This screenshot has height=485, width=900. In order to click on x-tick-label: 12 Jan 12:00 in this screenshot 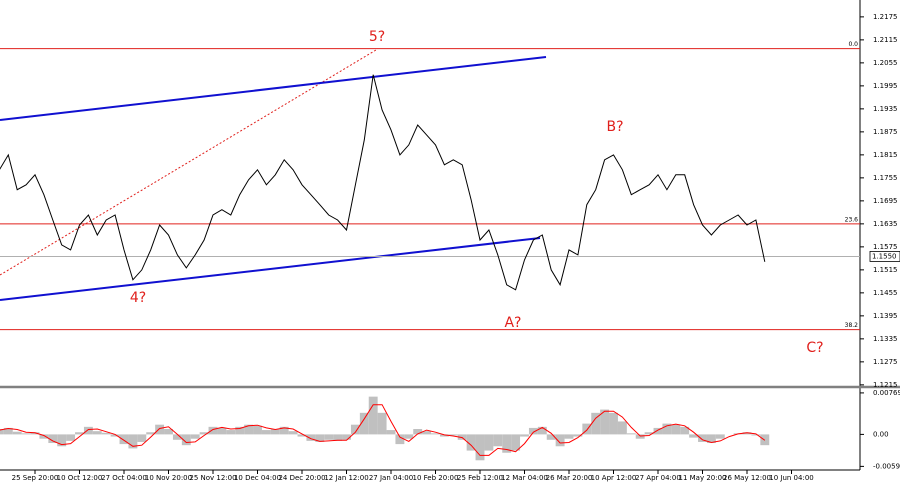, I will do `click(346, 478)`.